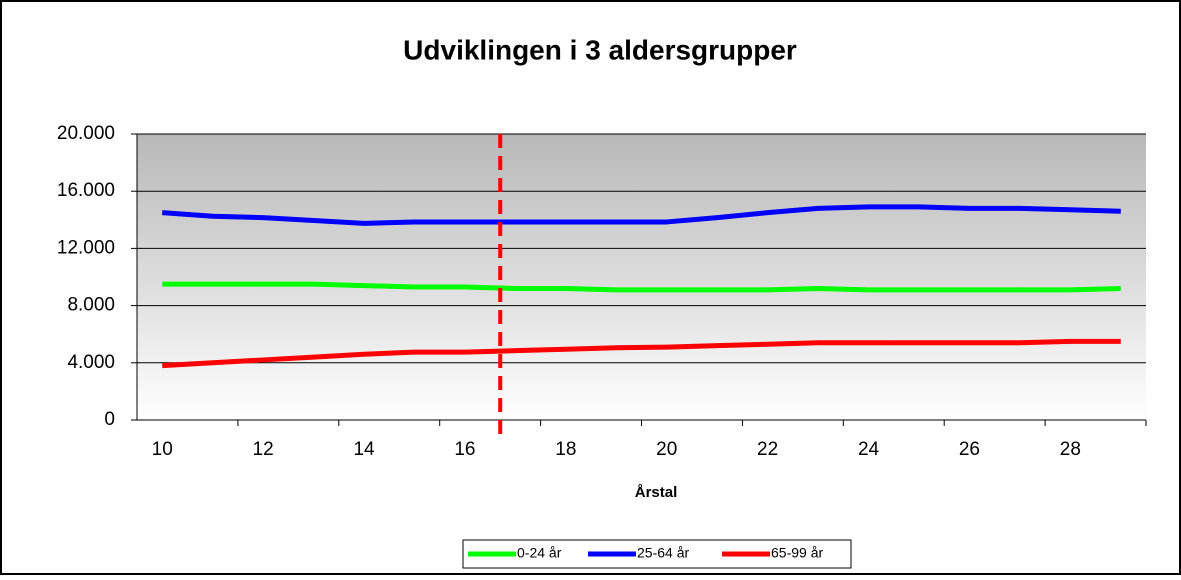 The width and height of the screenshot is (1181, 580). I want to click on y-tick-label: 4.000, so click(91, 362).